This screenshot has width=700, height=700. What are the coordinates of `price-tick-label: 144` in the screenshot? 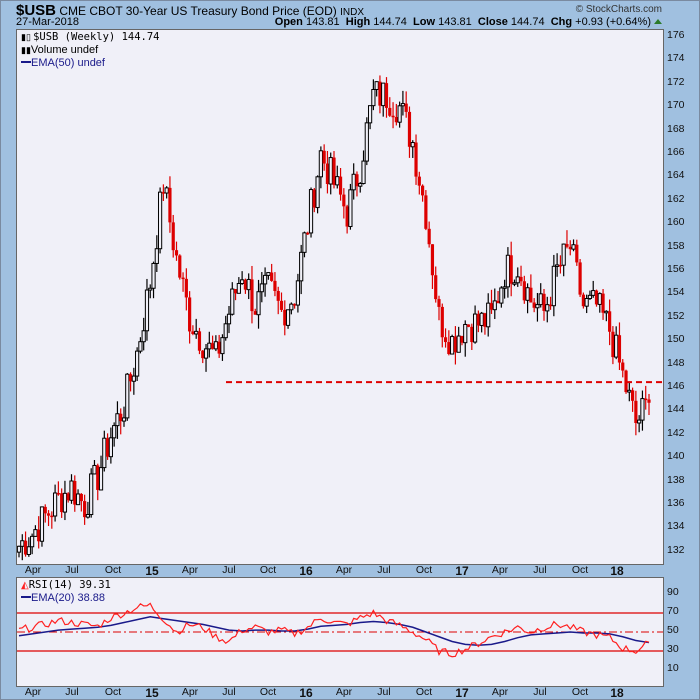 It's located at (676, 409).